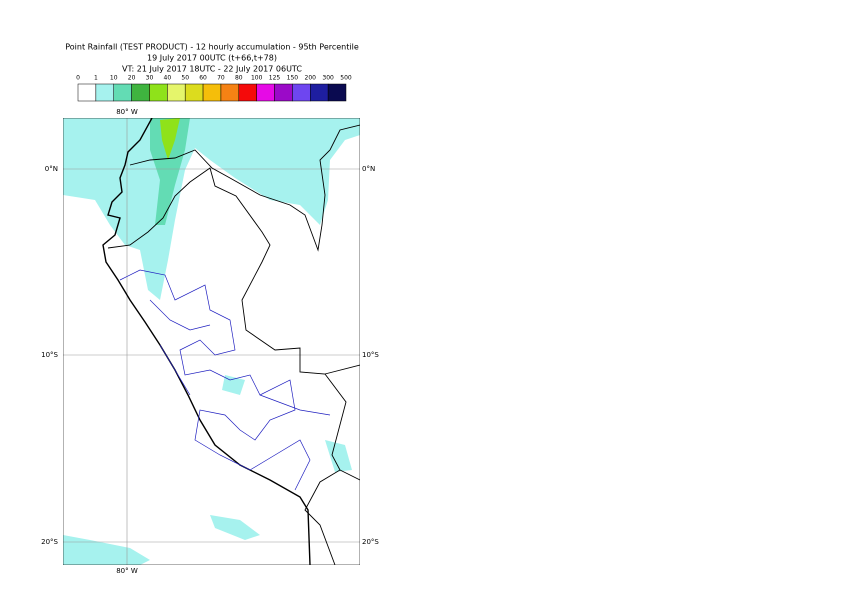 This screenshot has width=842, height=600. What do you see at coordinates (257, 78) in the screenshot?
I see `legend-label: 100` at bounding box center [257, 78].